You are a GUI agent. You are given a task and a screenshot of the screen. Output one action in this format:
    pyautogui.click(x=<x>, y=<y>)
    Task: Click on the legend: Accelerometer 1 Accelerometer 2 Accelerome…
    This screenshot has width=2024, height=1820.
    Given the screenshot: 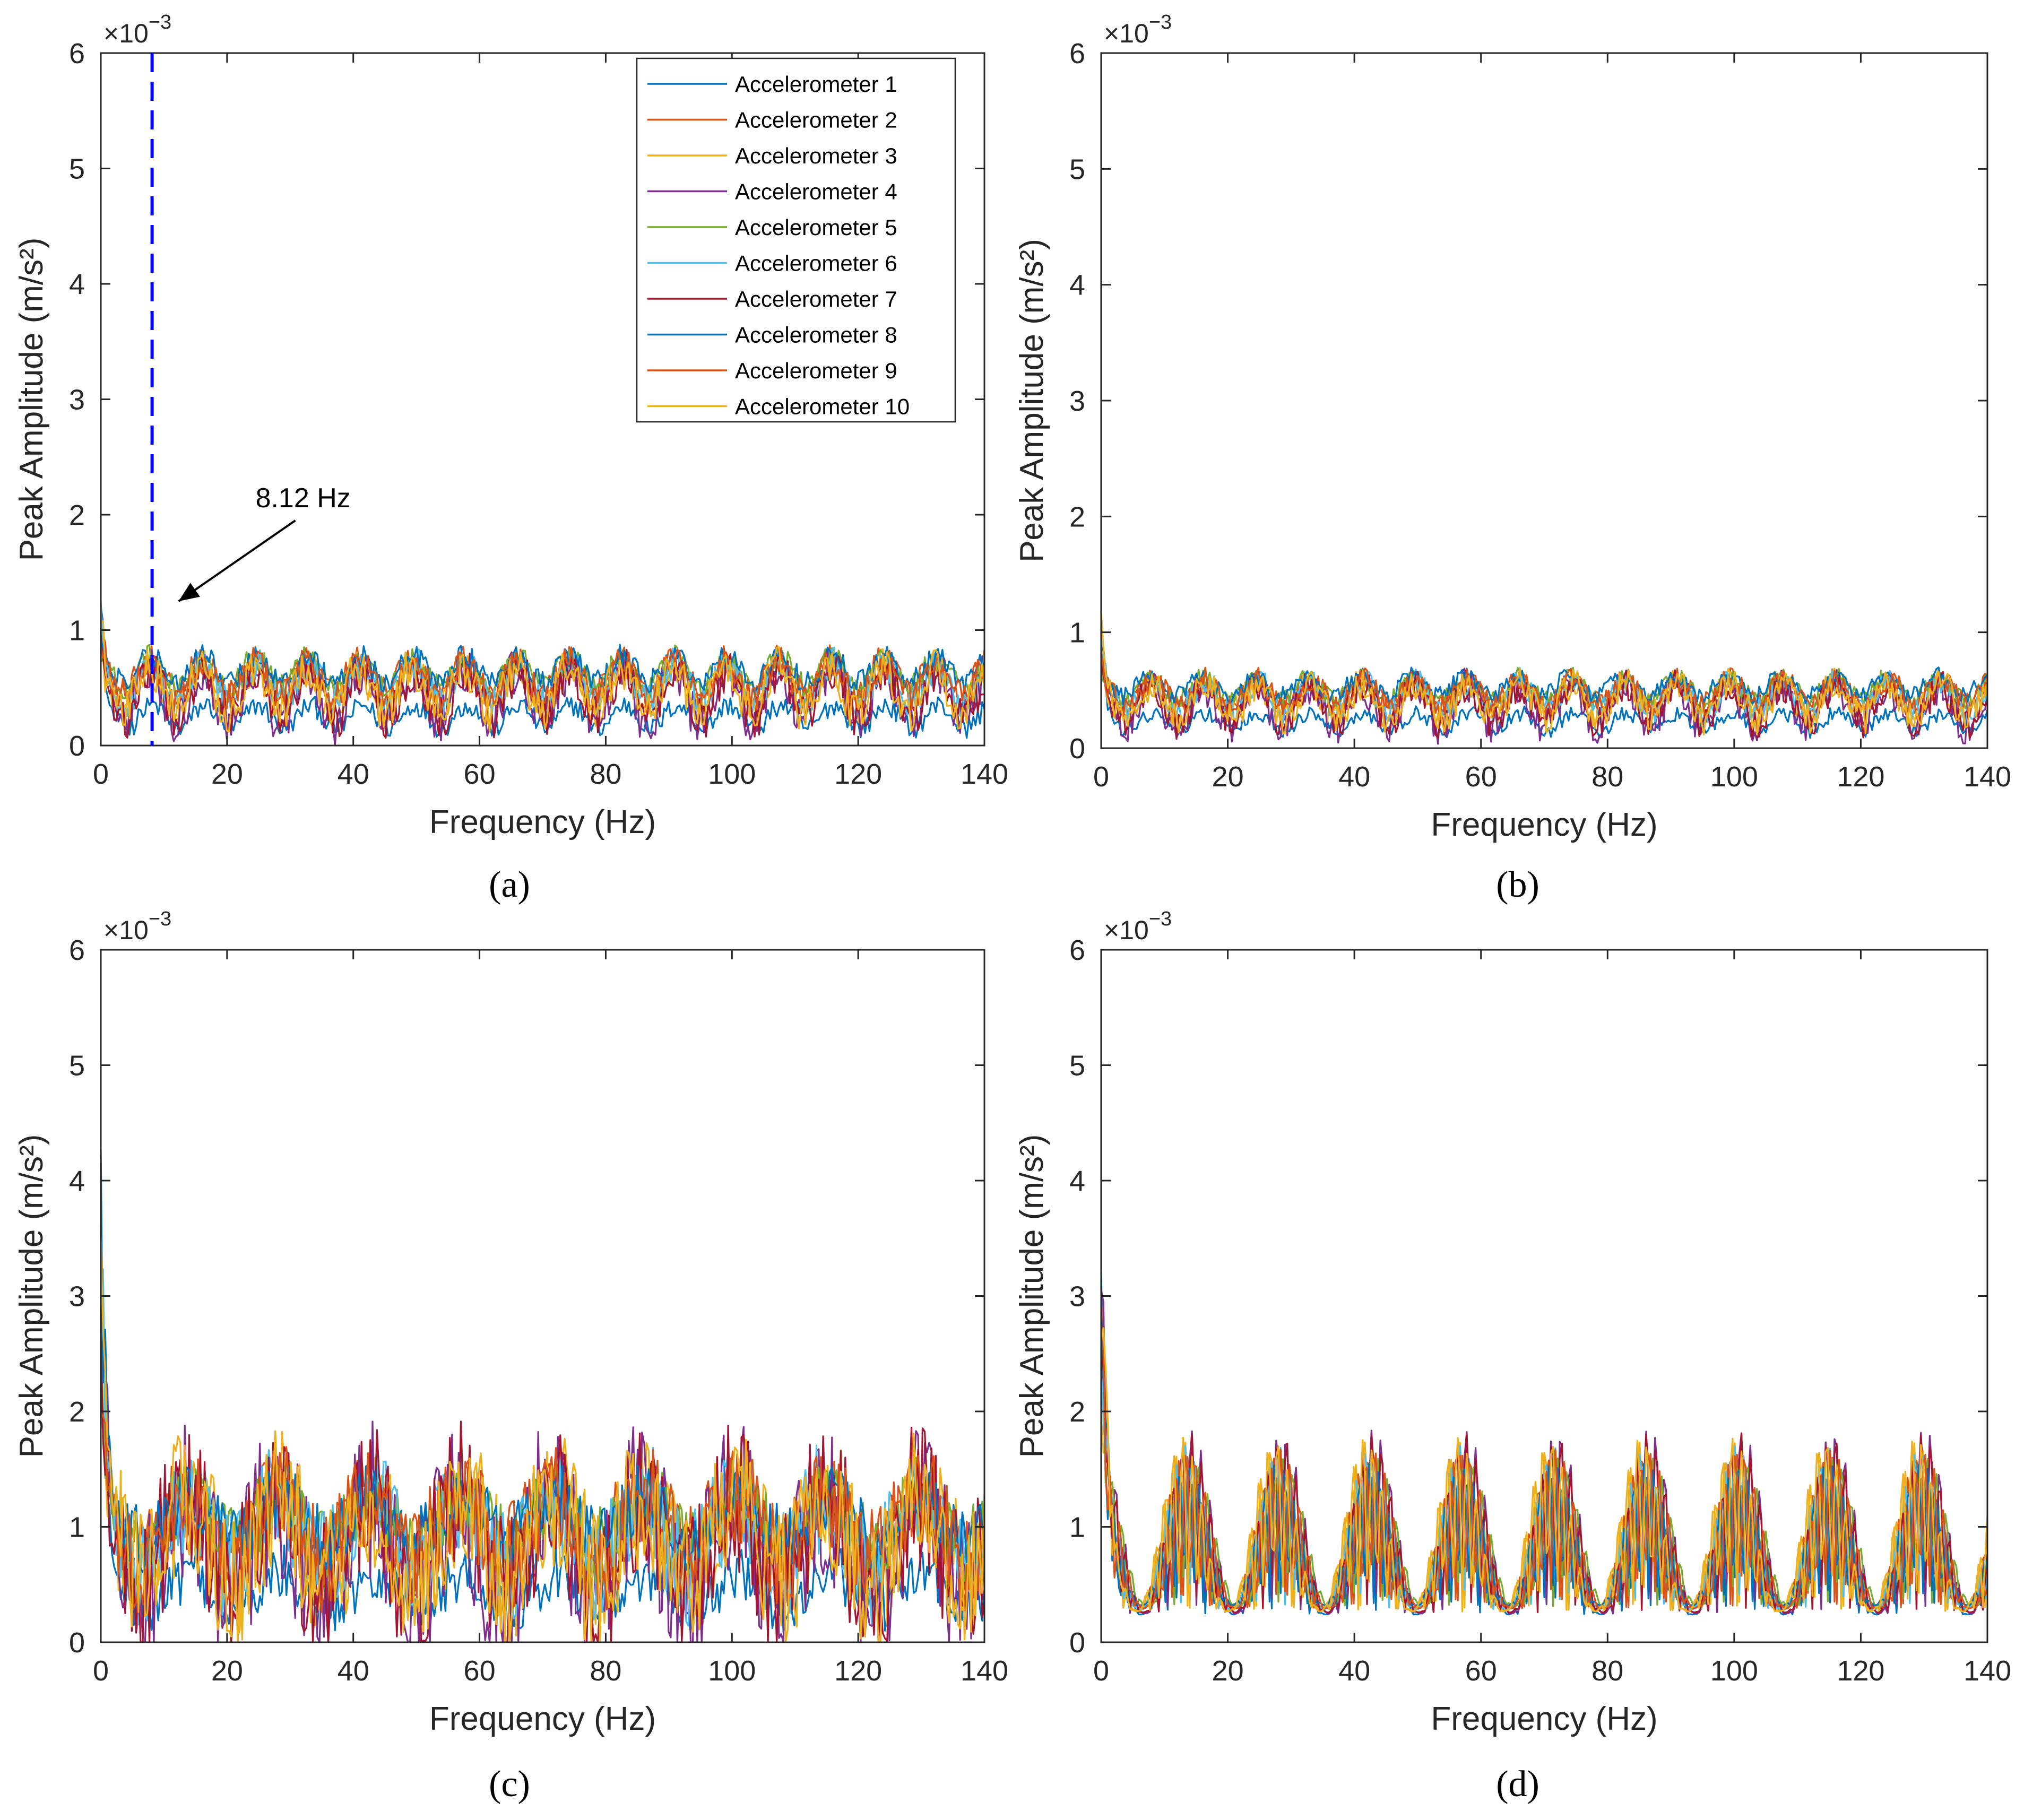 What is the action you would take?
    pyautogui.click(x=796, y=240)
    